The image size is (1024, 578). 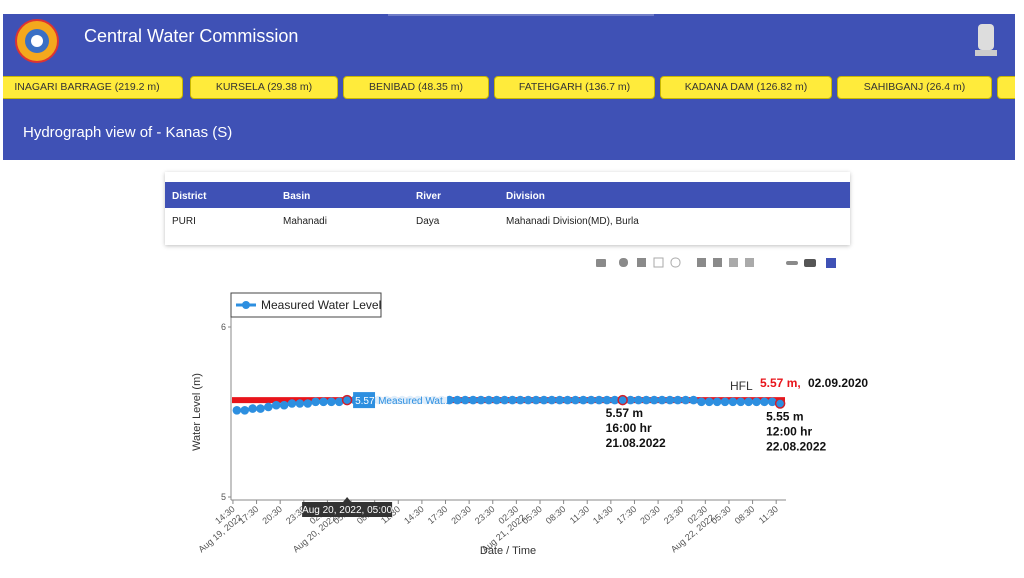 I want to click on x-tick-label: 23:30, so click(x=485, y=515).